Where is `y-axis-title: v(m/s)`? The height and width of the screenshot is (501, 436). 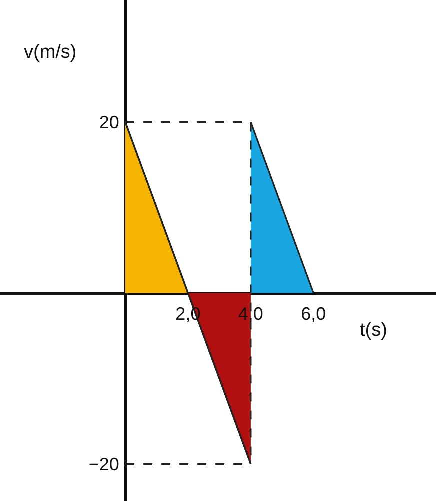 y-axis-title: v(m/s) is located at coordinates (50, 52).